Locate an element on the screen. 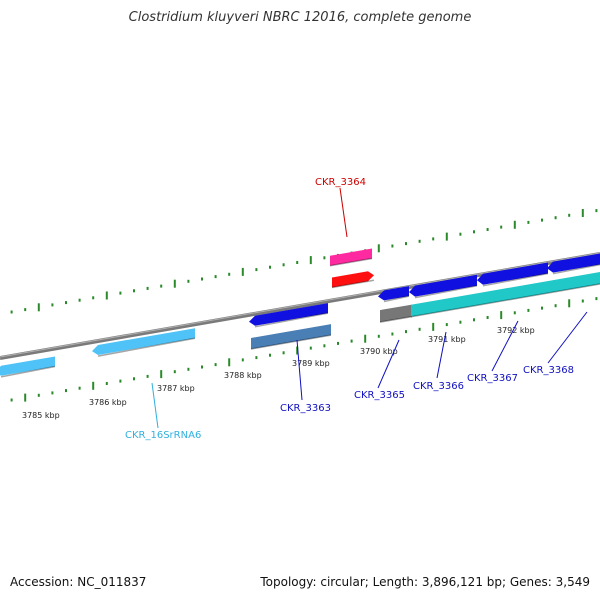 The image size is (600, 600). gene-rrna-6-edge is located at coordinates (146, 347).